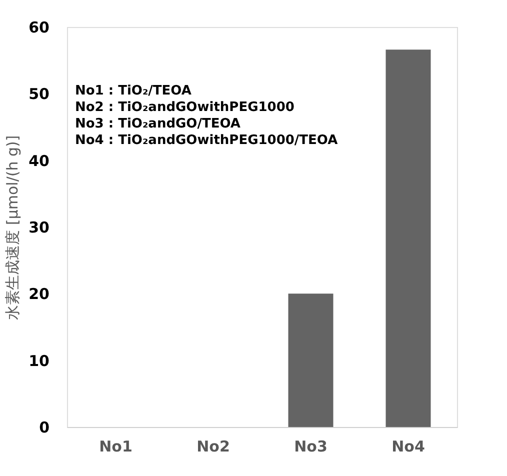 The image size is (507, 476). I want to click on annotation: No1 : TiO₂/TEOA, so click(133, 90).